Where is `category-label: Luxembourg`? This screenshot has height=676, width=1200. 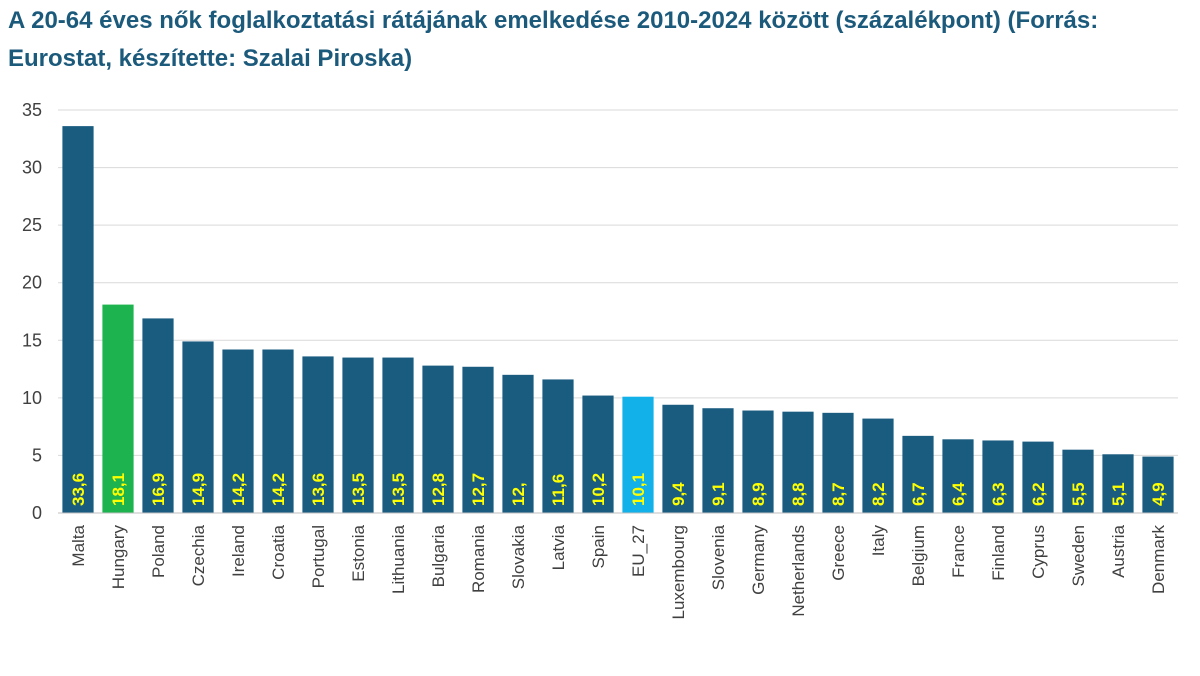
category-label: Luxembourg is located at coordinates (678, 572).